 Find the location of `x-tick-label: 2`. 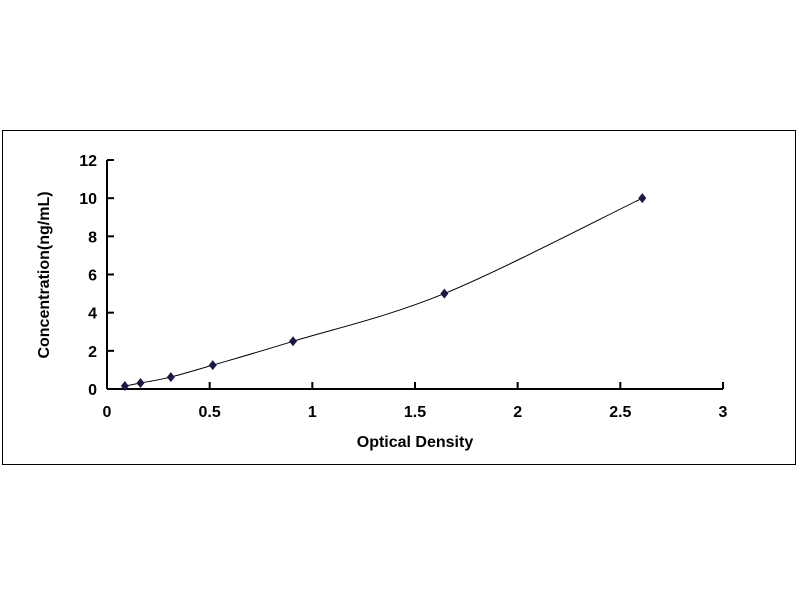

x-tick-label: 2 is located at coordinates (517, 412).